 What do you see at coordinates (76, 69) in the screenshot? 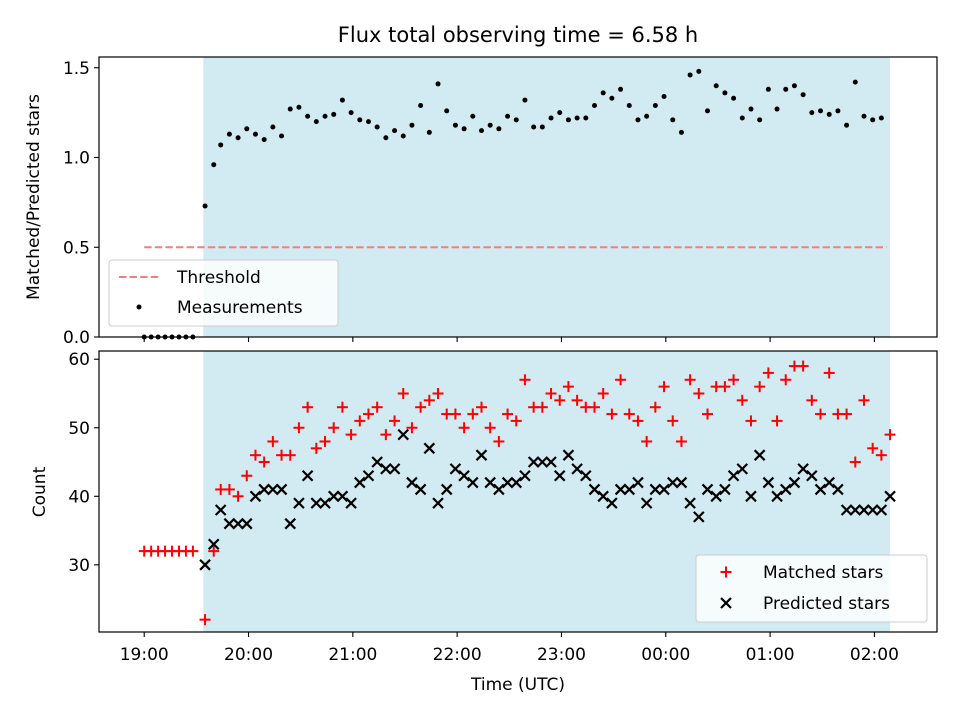
I see `y-tick-label: 1.5` at bounding box center [76, 69].